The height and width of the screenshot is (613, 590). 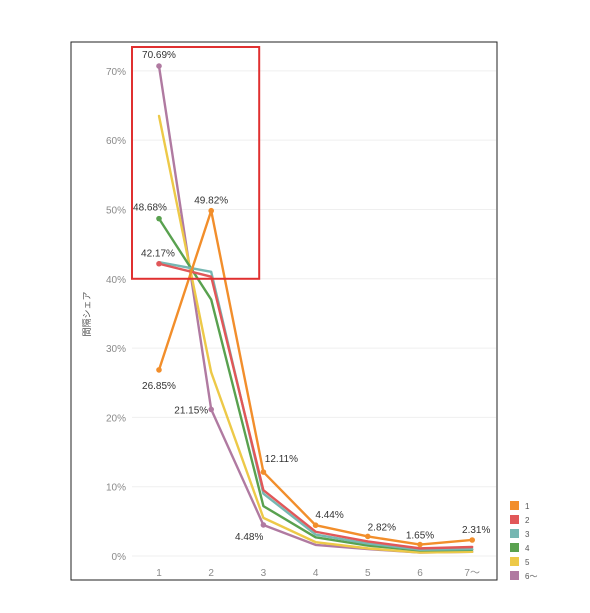 What do you see at coordinates (116, 418) in the screenshot?
I see `y-tick-label: 20%` at bounding box center [116, 418].